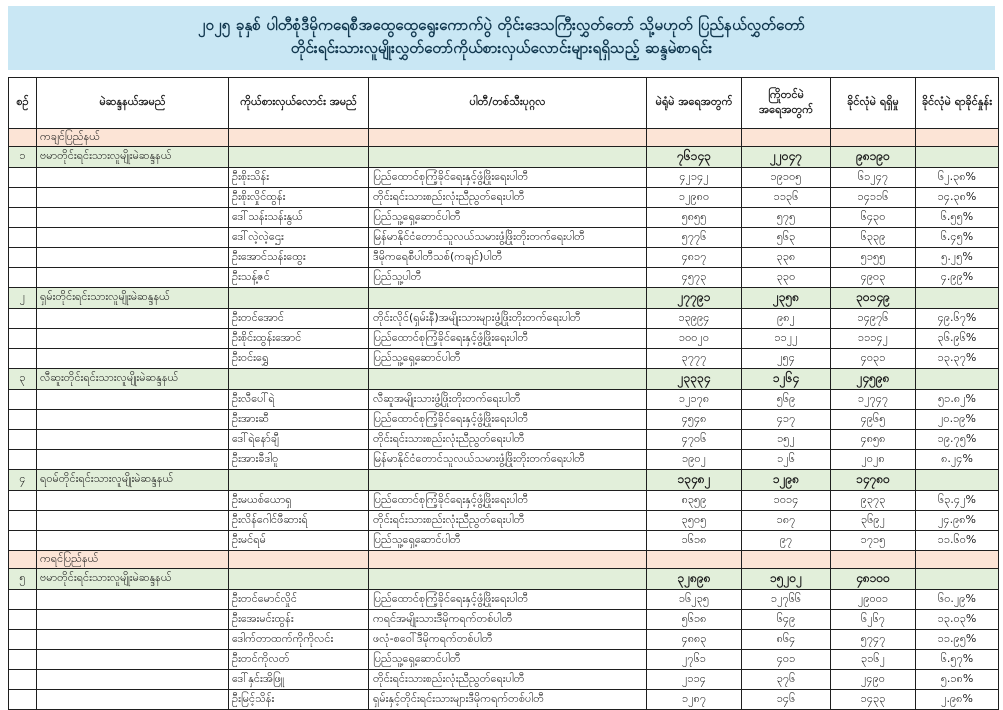 This screenshot has height=710, width=1003. Describe the element at coordinates (873, 540) in the screenshot. I see `valid-votes-cell: ၁၇၁၅` at that location.